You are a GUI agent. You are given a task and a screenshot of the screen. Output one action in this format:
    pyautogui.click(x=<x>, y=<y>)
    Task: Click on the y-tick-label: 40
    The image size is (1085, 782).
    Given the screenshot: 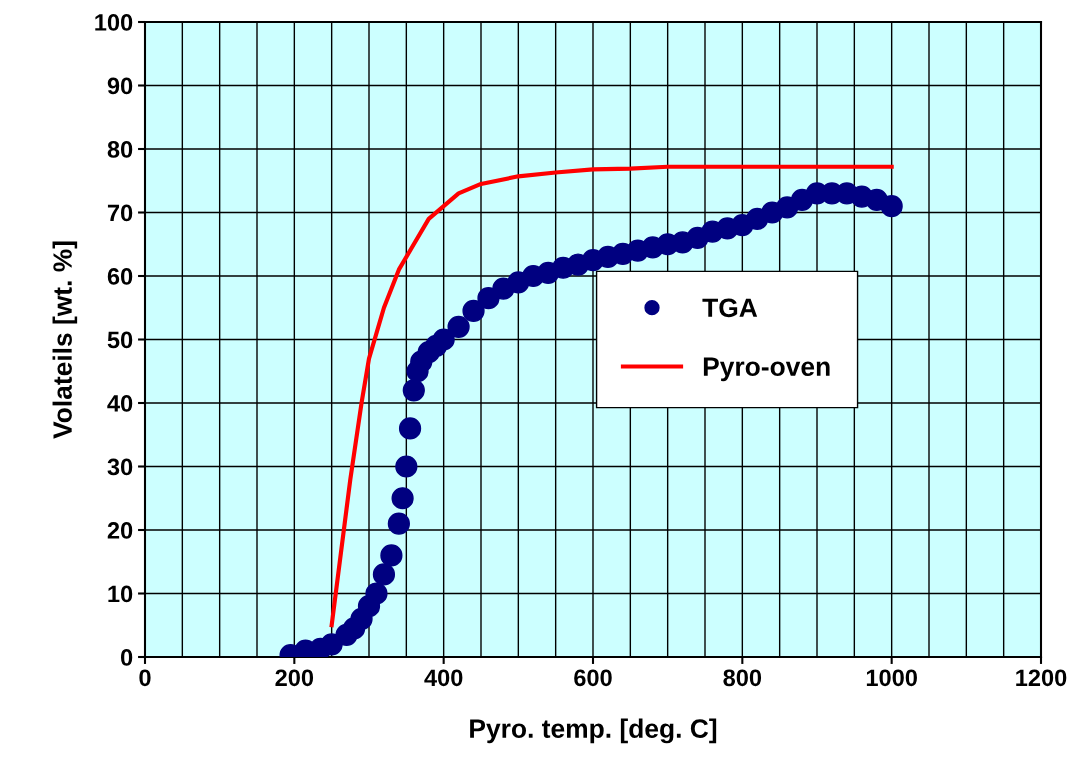 What is the action you would take?
    pyautogui.click(x=120, y=403)
    